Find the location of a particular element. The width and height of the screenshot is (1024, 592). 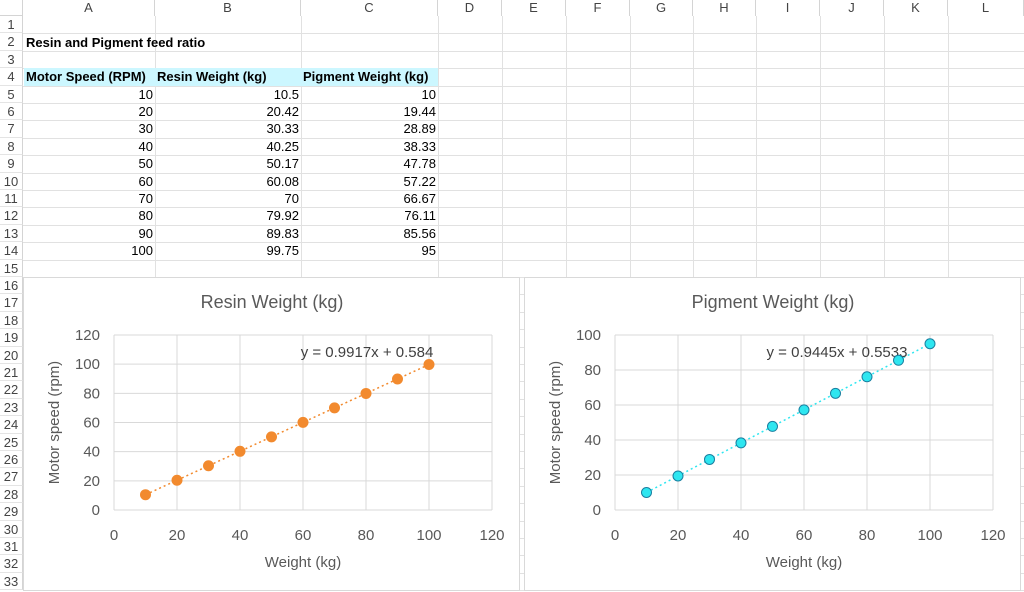

column-header-e: E is located at coordinates (534, 8).